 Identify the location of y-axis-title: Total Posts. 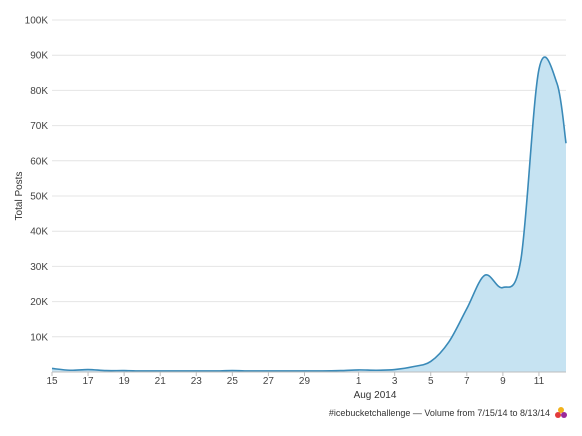
(19, 196).